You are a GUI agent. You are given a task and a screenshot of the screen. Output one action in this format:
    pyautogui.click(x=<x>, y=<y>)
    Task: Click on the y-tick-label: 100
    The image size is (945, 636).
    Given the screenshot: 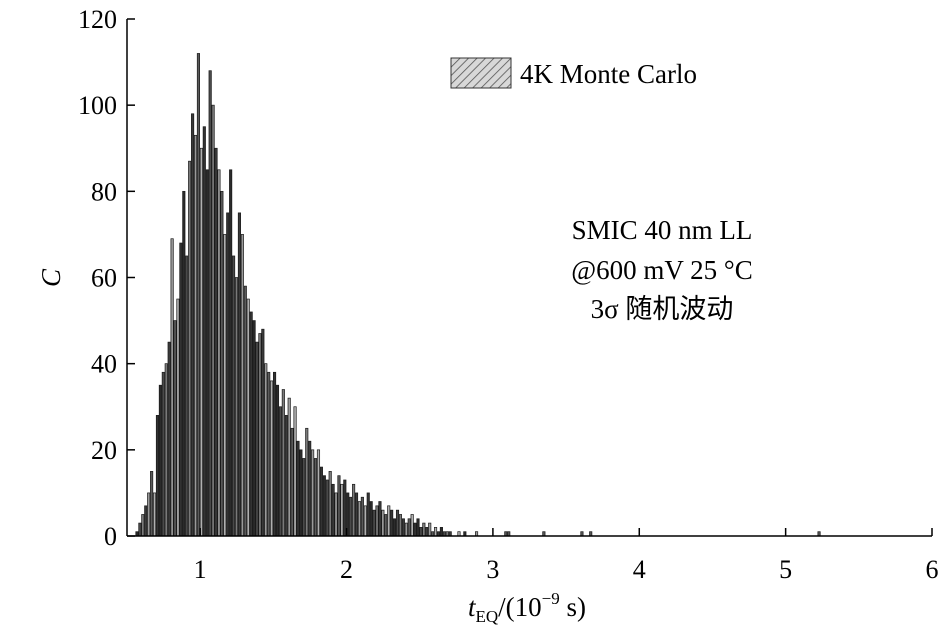 What is the action you would take?
    pyautogui.click(x=97, y=105)
    